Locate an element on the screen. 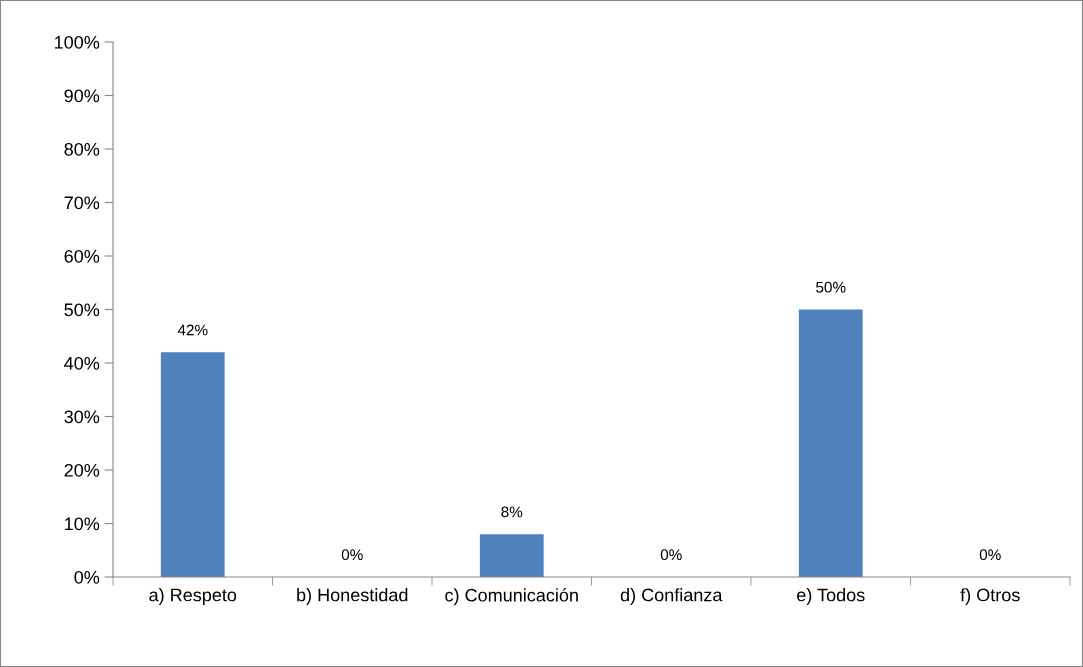 The image size is (1083, 667). y-tick-label: 20% is located at coordinates (82, 470).